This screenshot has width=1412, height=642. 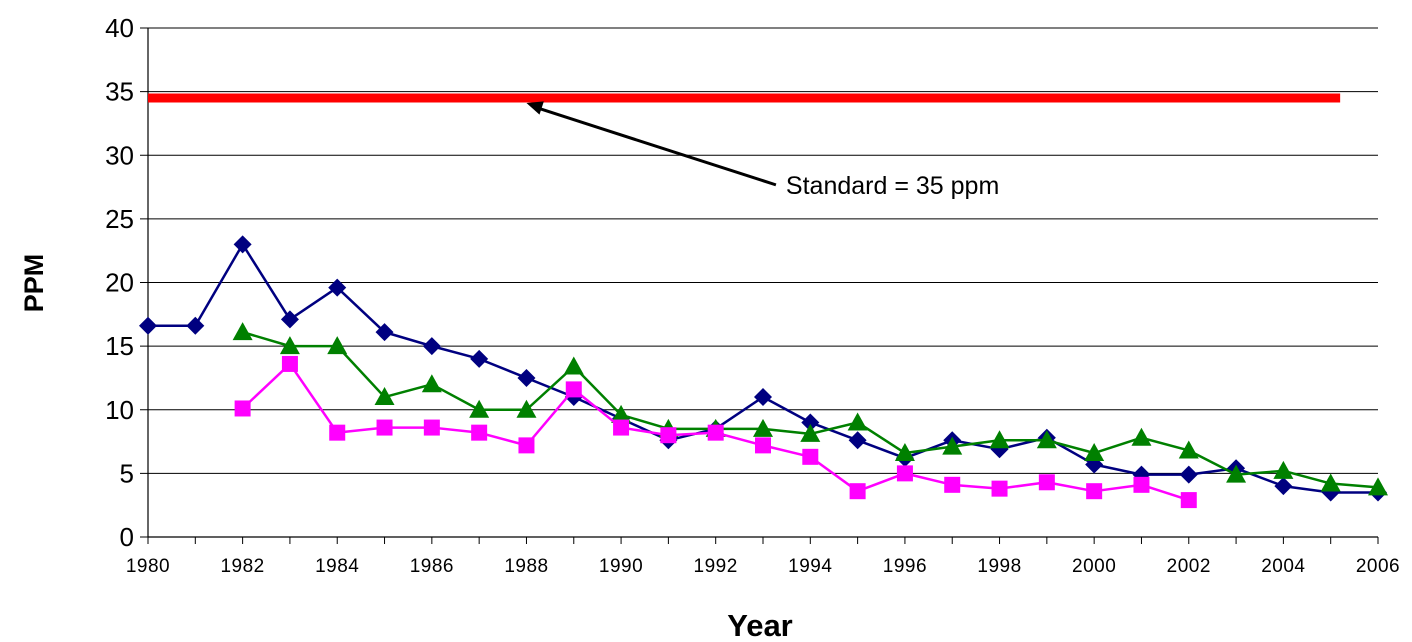 What do you see at coordinates (810, 566) in the screenshot?
I see `x-tick-label: 1994` at bounding box center [810, 566].